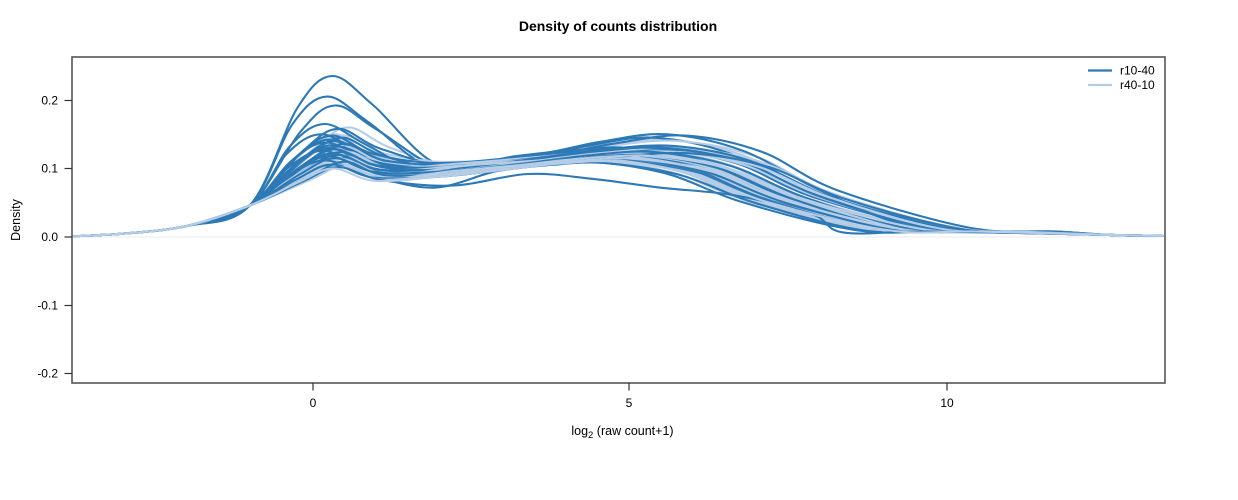 This screenshot has width=1238, height=500. I want to click on x-axis-tick-labels: 0 5 10, so click(632, 403).